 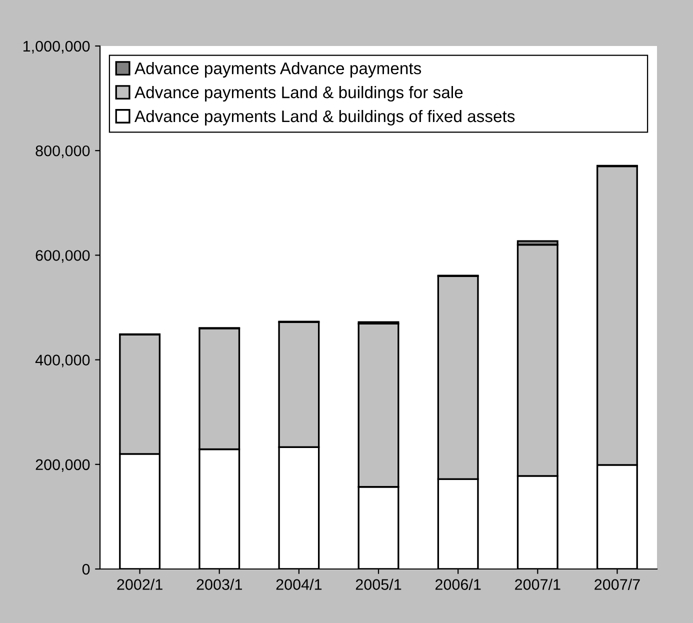 What do you see at coordinates (63, 256) in the screenshot?
I see `y-tick-label: 600,000` at bounding box center [63, 256].